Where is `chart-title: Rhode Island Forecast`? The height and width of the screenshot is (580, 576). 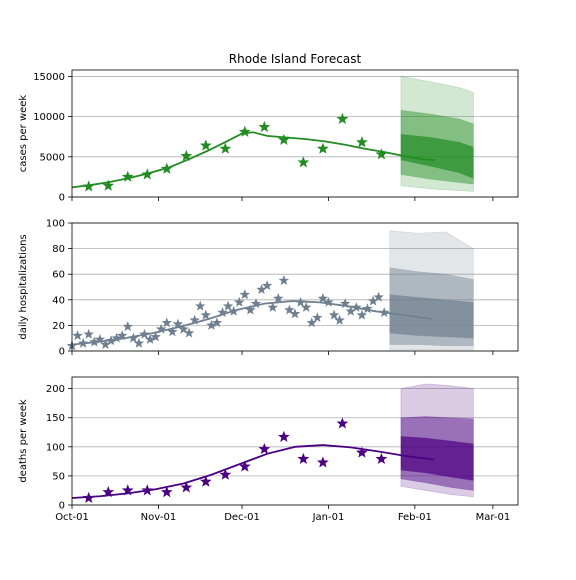
chart-title: Rhode Island Forecast is located at coordinates (295, 59).